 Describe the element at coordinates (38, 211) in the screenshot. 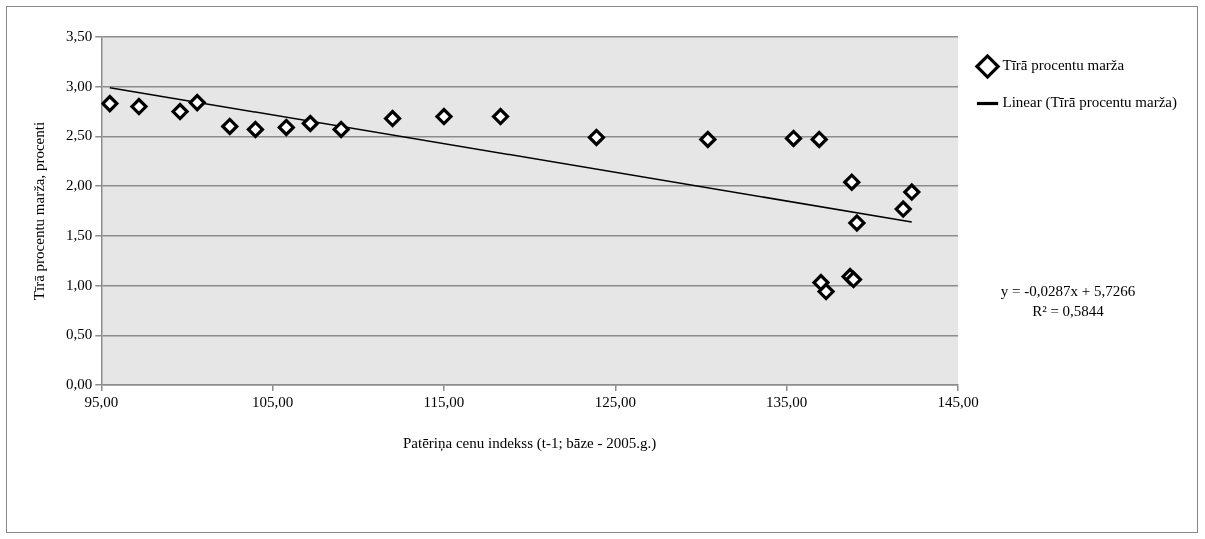

I see `y-axis-title: Tīrā procentu marža, procenti` at that location.